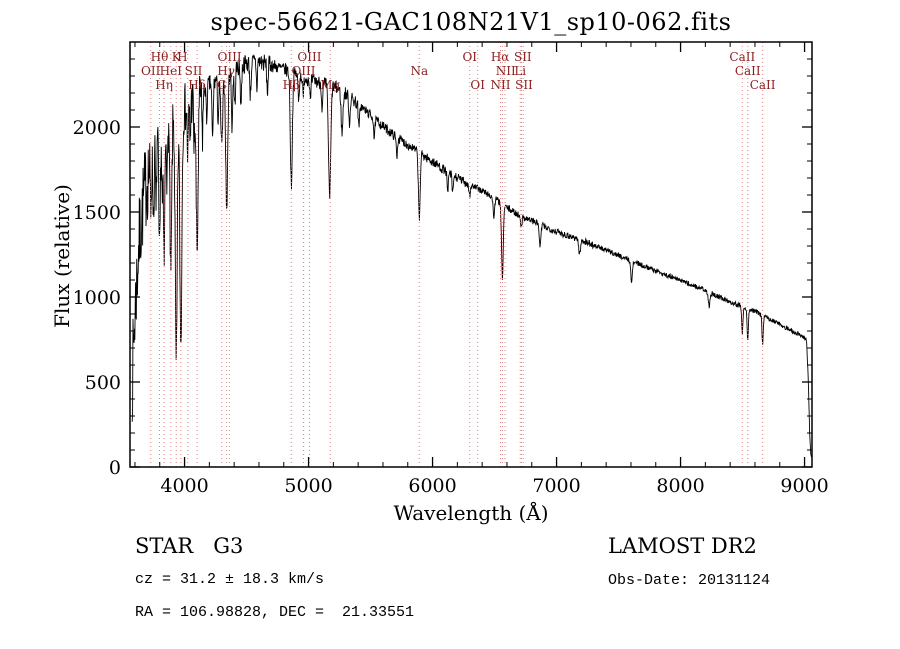  I want to click on spectral-line-label: Hδ, so click(197, 85).